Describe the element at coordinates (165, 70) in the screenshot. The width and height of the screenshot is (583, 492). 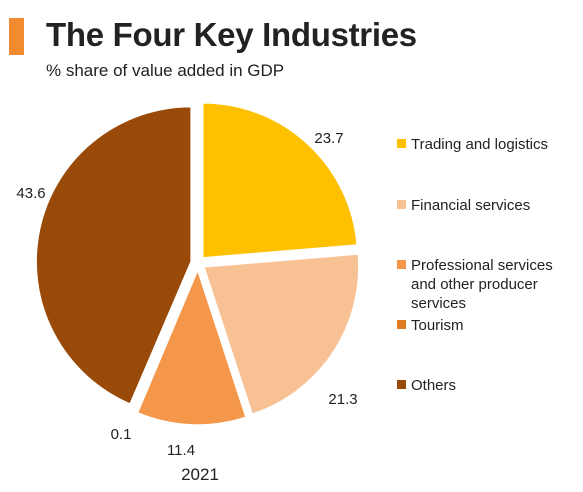
I see `chart-subtitle: % share of value added in GDP` at that location.